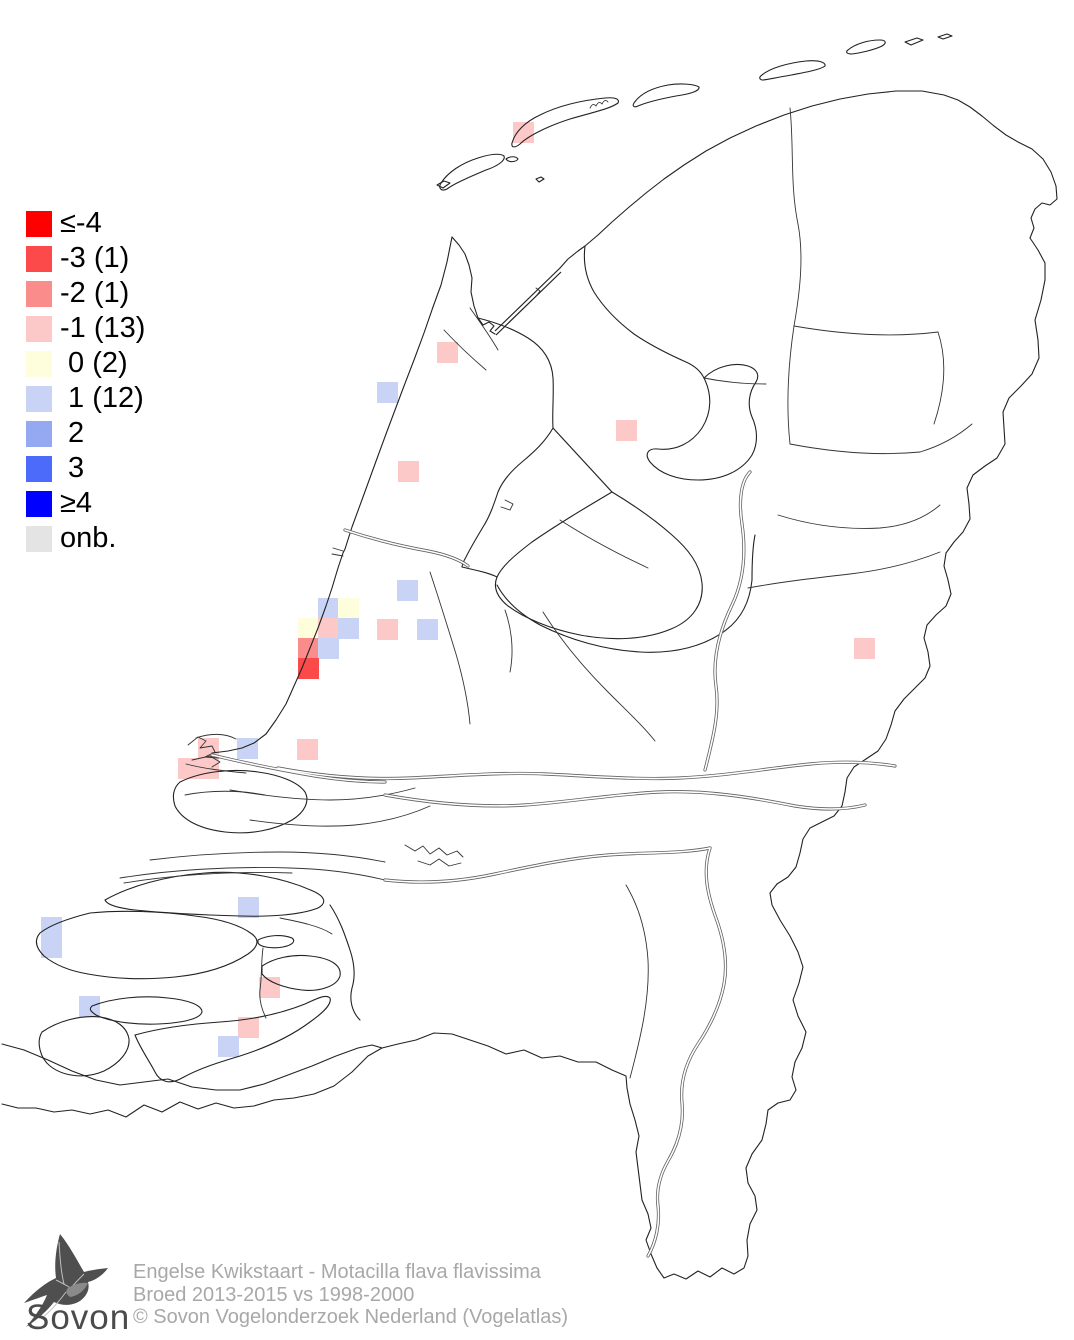 Image resolution: width=1074 pixels, height=1340 pixels. Describe the element at coordinates (85, 433) in the screenshot. I see `legend-item-2: 2` at that location.